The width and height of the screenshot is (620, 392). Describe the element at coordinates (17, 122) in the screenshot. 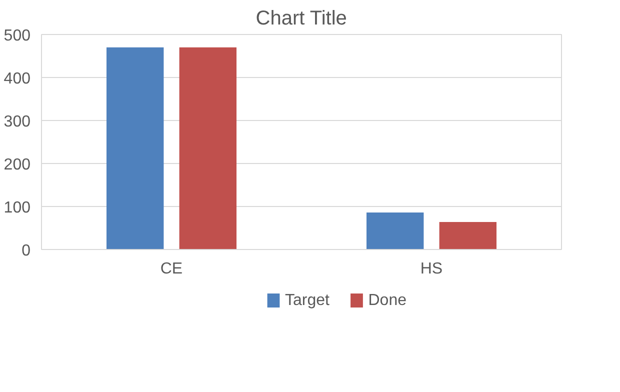

I see `y-tick-label: 300` at that location.